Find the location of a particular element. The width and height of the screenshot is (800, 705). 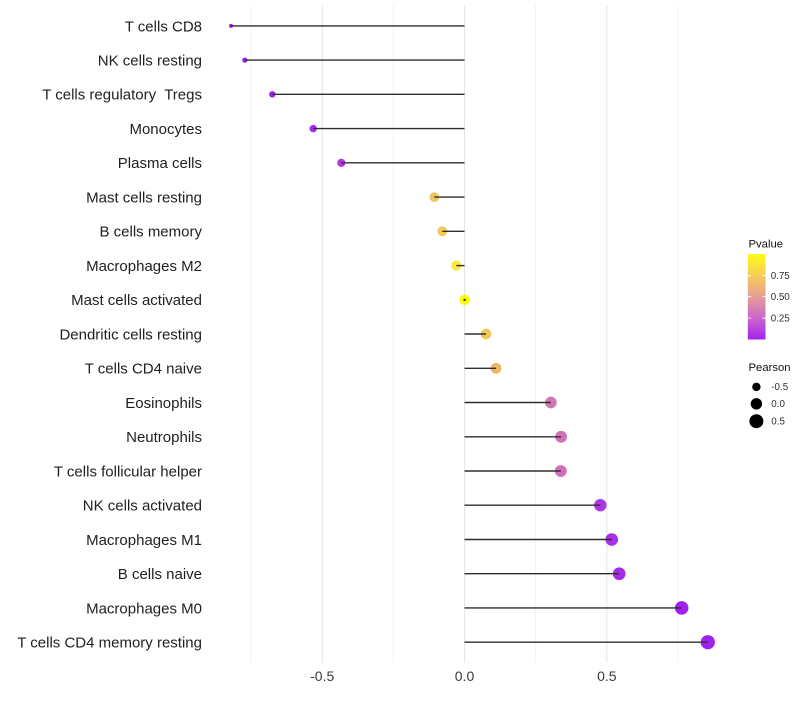

svg-text: Mast cells resting is located at coordinates (144, 198).